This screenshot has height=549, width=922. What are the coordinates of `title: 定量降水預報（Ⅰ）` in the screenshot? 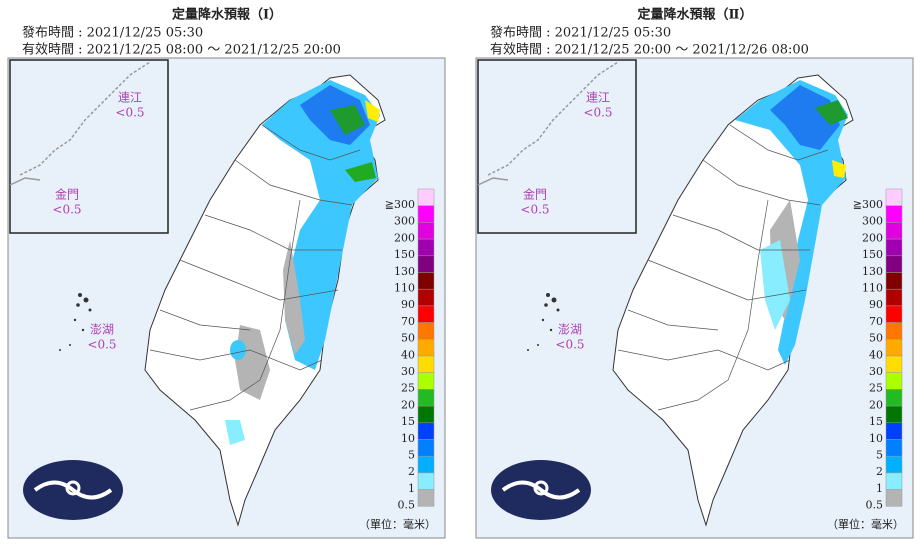 It's located at (226, 15).